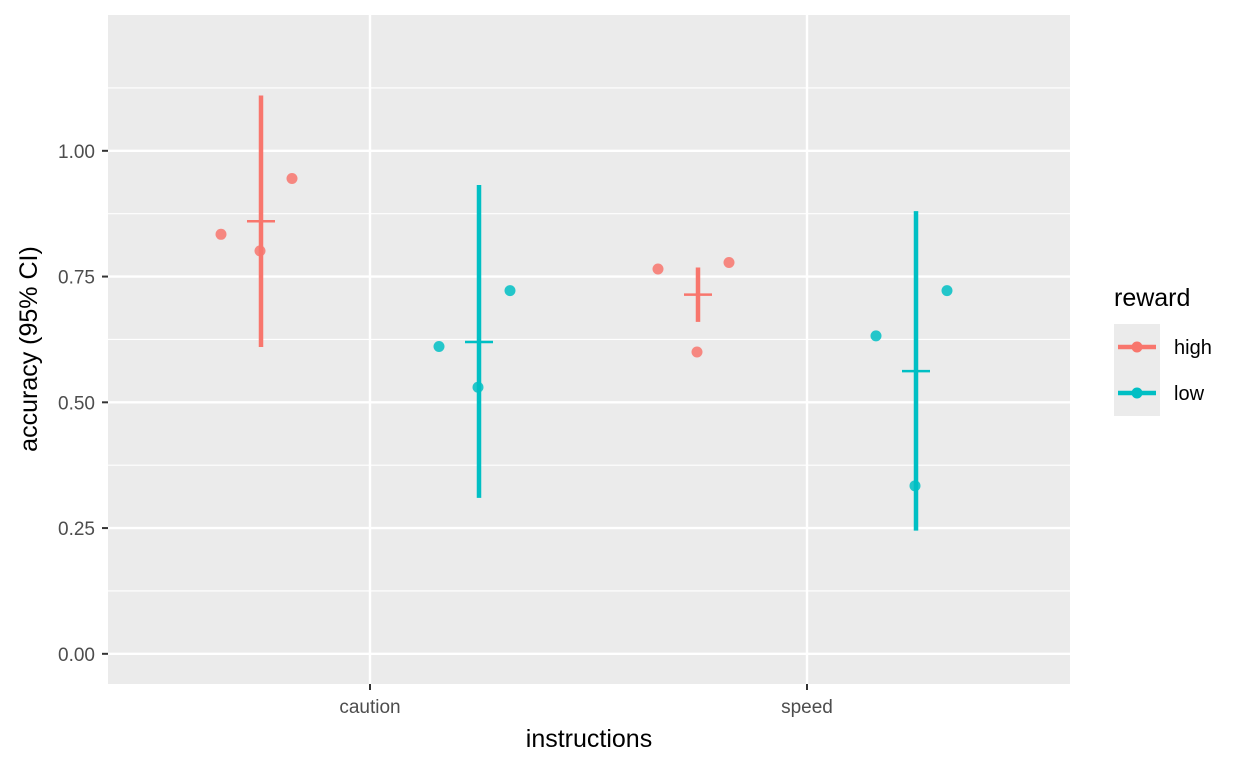 This screenshot has height=768, width=1248. What do you see at coordinates (1193, 348) in the screenshot?
I see `legend-label: high` at bounding box center [1193, 348].